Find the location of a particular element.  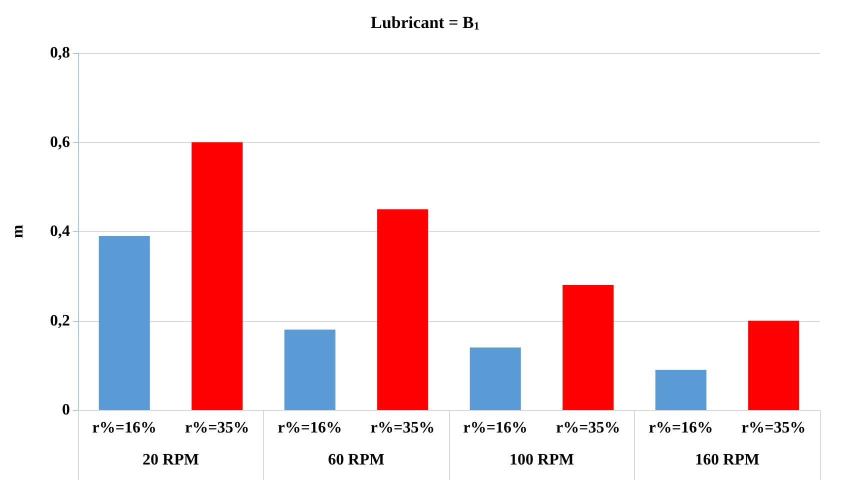

text: 20 RPM is located at coordinates (170, 460).